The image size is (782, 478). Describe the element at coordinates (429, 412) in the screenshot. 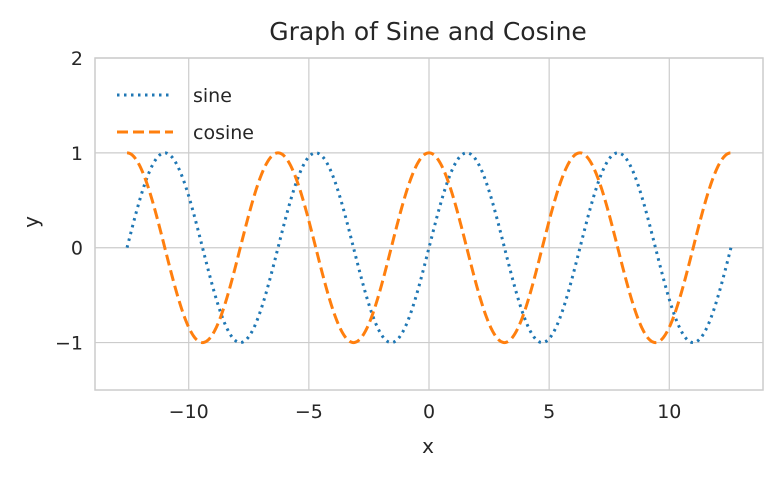

I see `x-tick-label: 0` at that location.